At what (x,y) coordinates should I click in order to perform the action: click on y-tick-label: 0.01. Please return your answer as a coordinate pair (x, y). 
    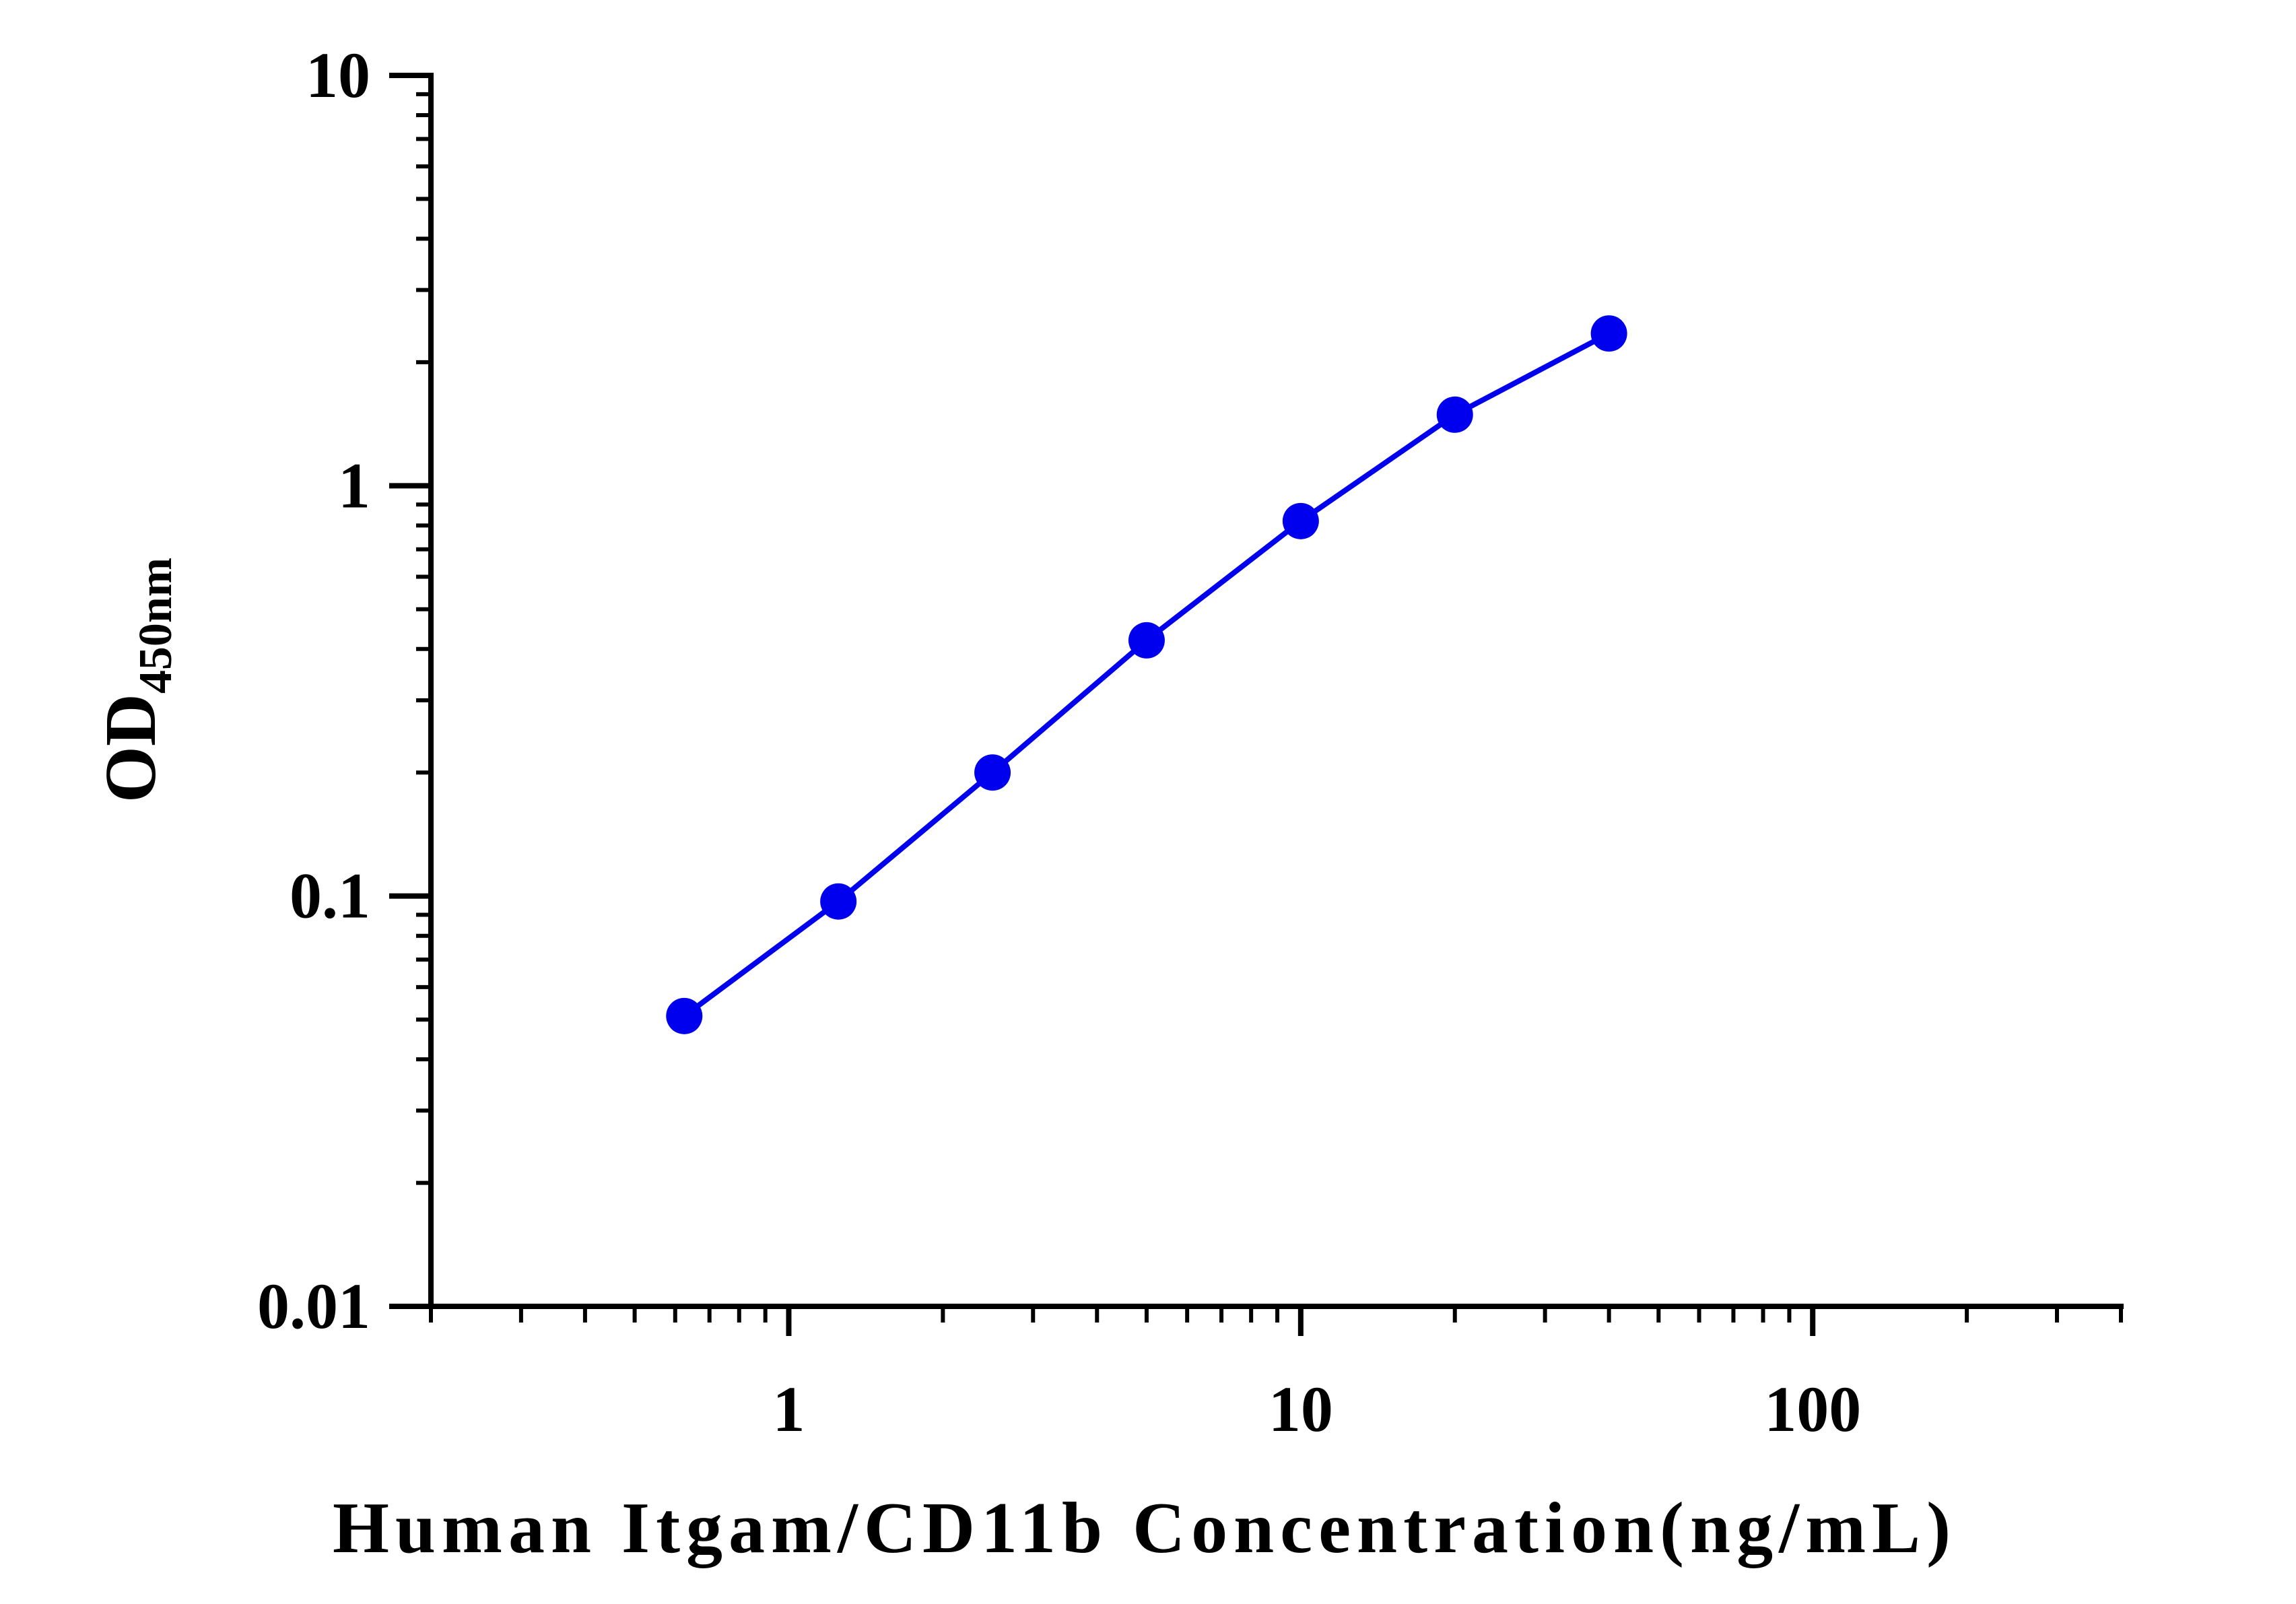
    Looking at the image, I should click on (313, 1306).